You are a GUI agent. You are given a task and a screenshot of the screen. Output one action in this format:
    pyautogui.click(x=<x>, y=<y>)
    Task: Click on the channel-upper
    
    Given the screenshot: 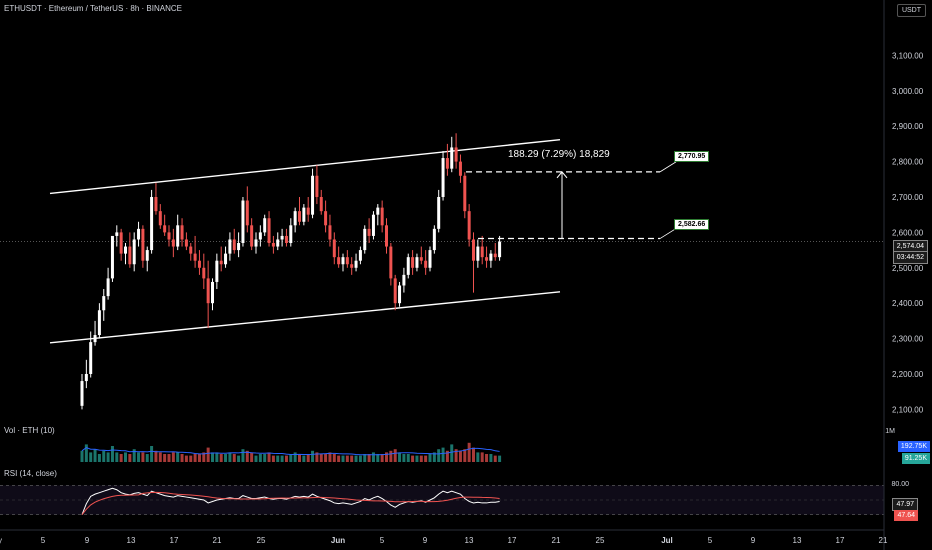 What is the action you would take?
    pyautogui.click(x=305, y=166)
    